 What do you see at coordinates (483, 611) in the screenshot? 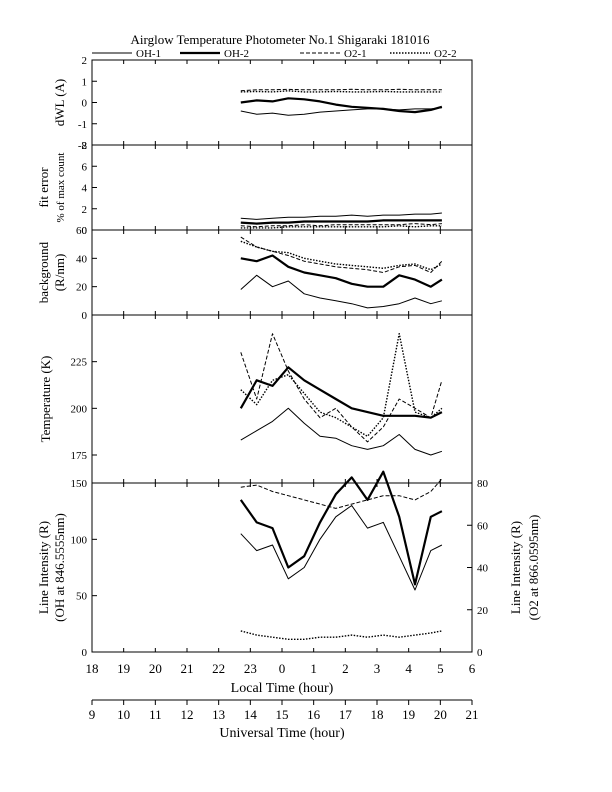
I see `y-right-tick-label: 20` at bounding box center [483, 611].